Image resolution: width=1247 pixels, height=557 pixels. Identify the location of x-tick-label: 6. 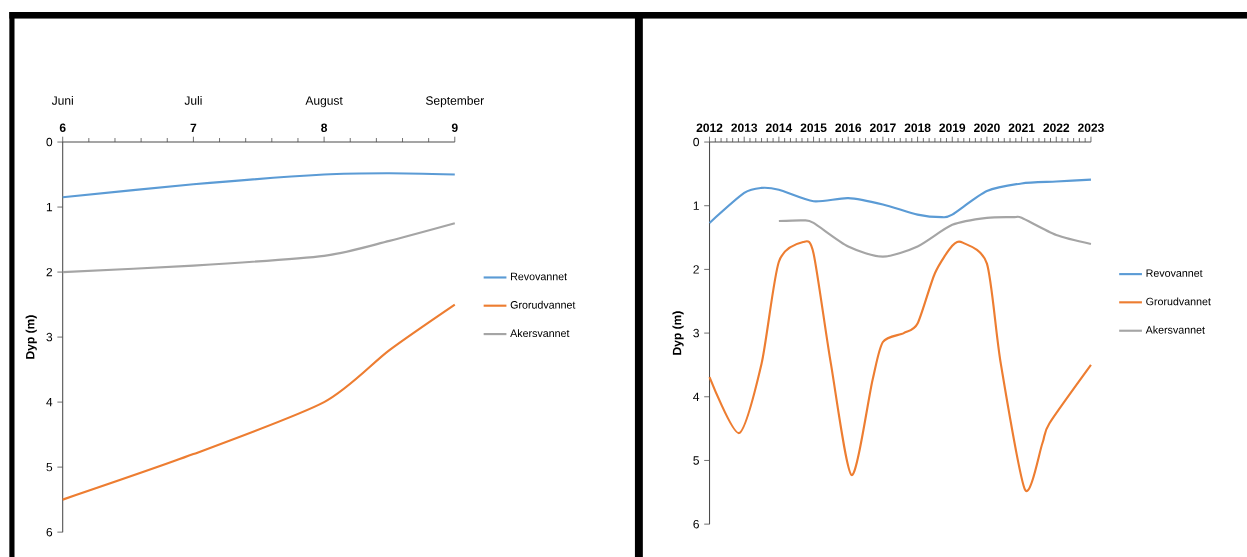
(62, 127).